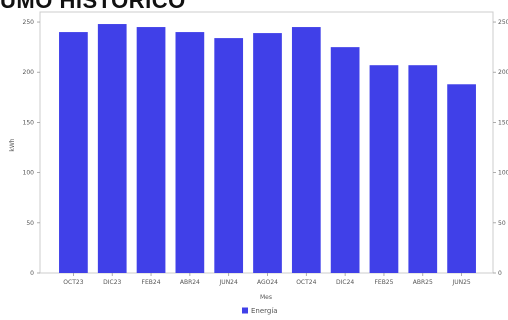 The width and height of the screenshot is (508, 320). I want to click on x-tick-label: DIC23, so click(112, 282).